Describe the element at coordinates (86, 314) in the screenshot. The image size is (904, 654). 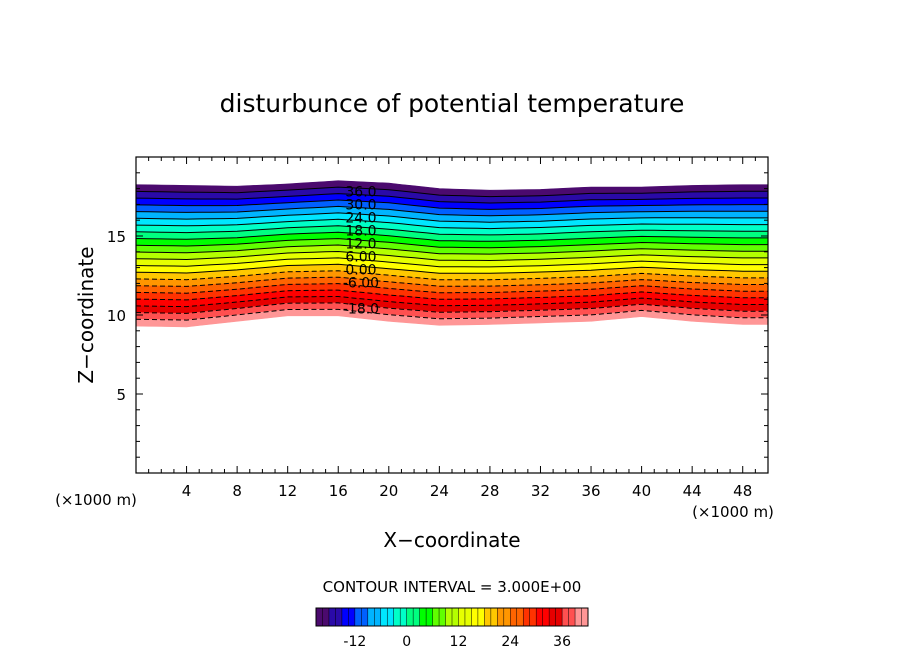
I see `y-axis-label: Z−coordinate` at that location.